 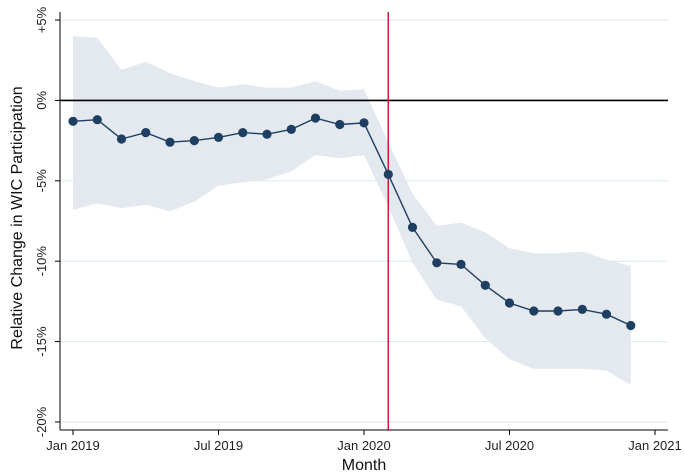 What do you see at coordinates (218, 445) in the screenshot?
I see `x-tick-label: Jul 2019` at bounding box center [218, 445].